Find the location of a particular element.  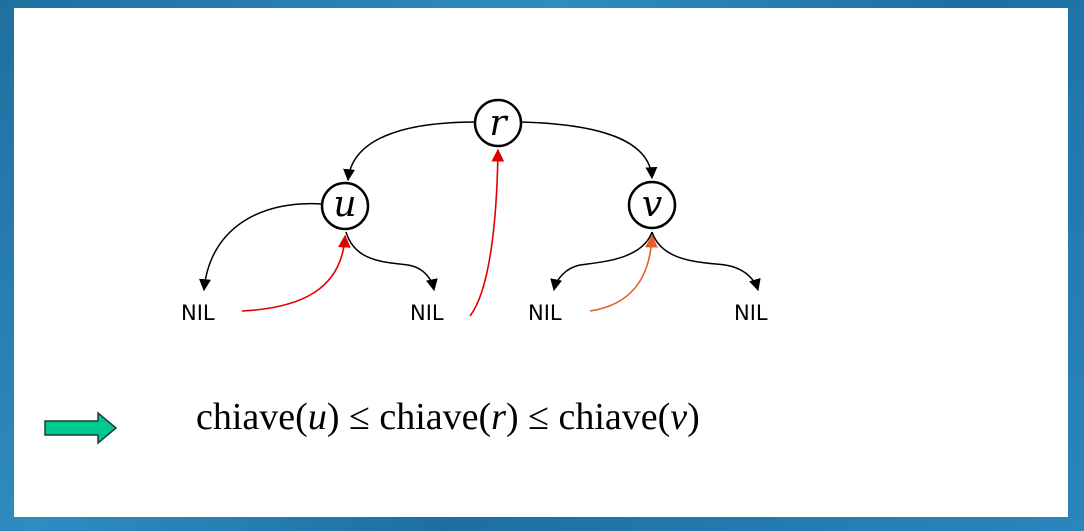

formula-var-r: r is located at coordinates (498, 417).